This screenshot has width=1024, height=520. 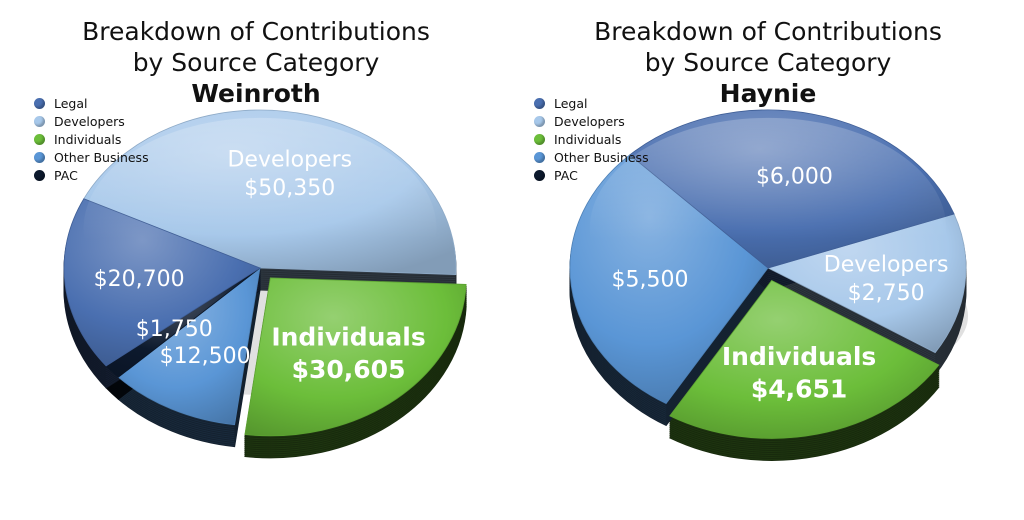 What do you see at coordinates (174, 329) in the screenshot?
I see `slice-label-pac: $1,750` at bounding box center [174, 329].